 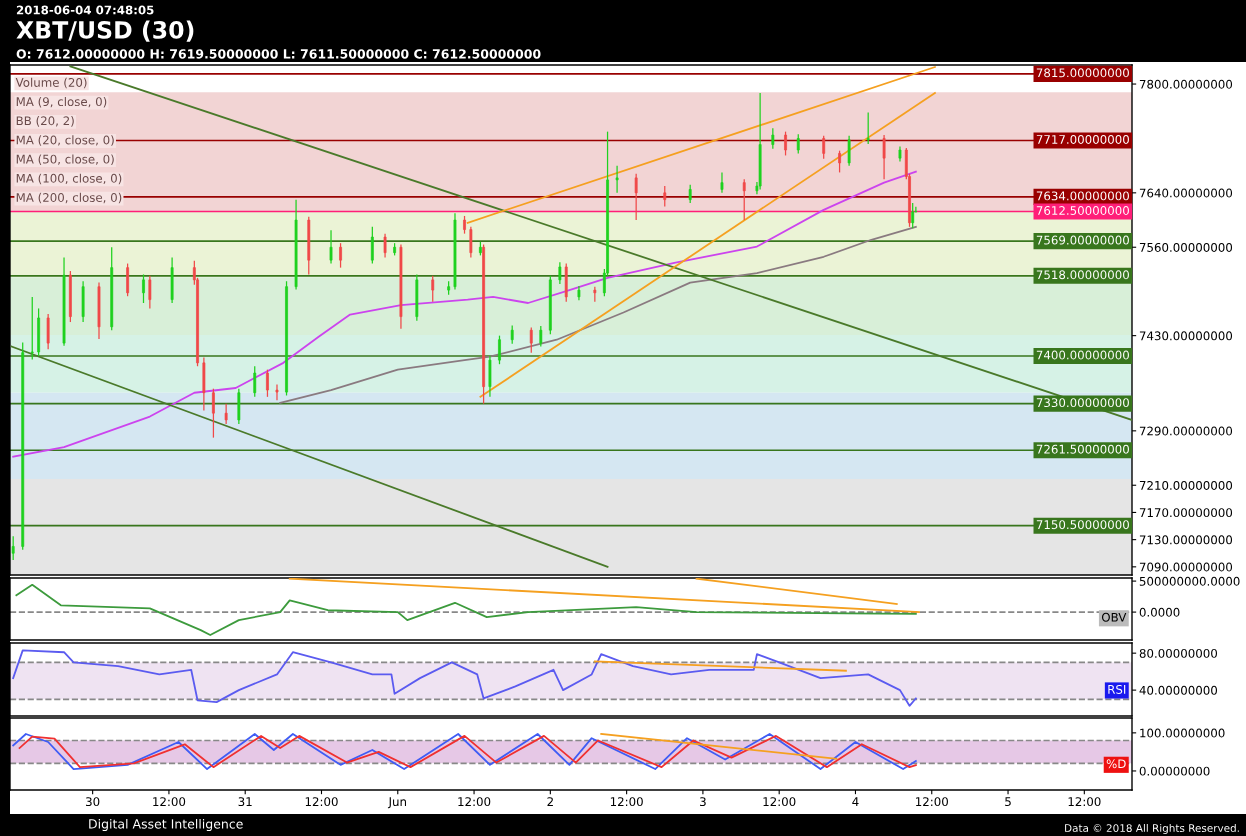 What do you see at coordinates (550, 801) in the screenshot?
I see `x-tick-label: 2` at bounding box center [550, 801].